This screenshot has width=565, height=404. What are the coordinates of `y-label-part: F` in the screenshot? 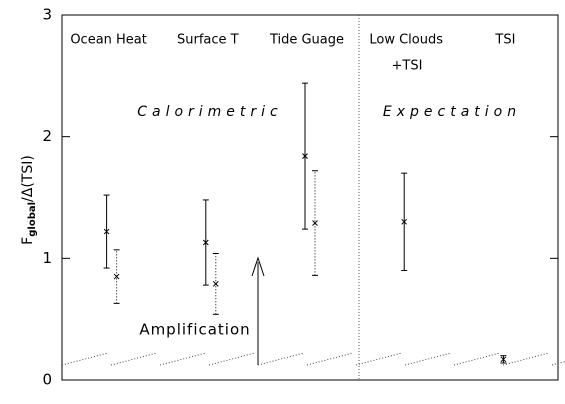 It's located at (28, 241).